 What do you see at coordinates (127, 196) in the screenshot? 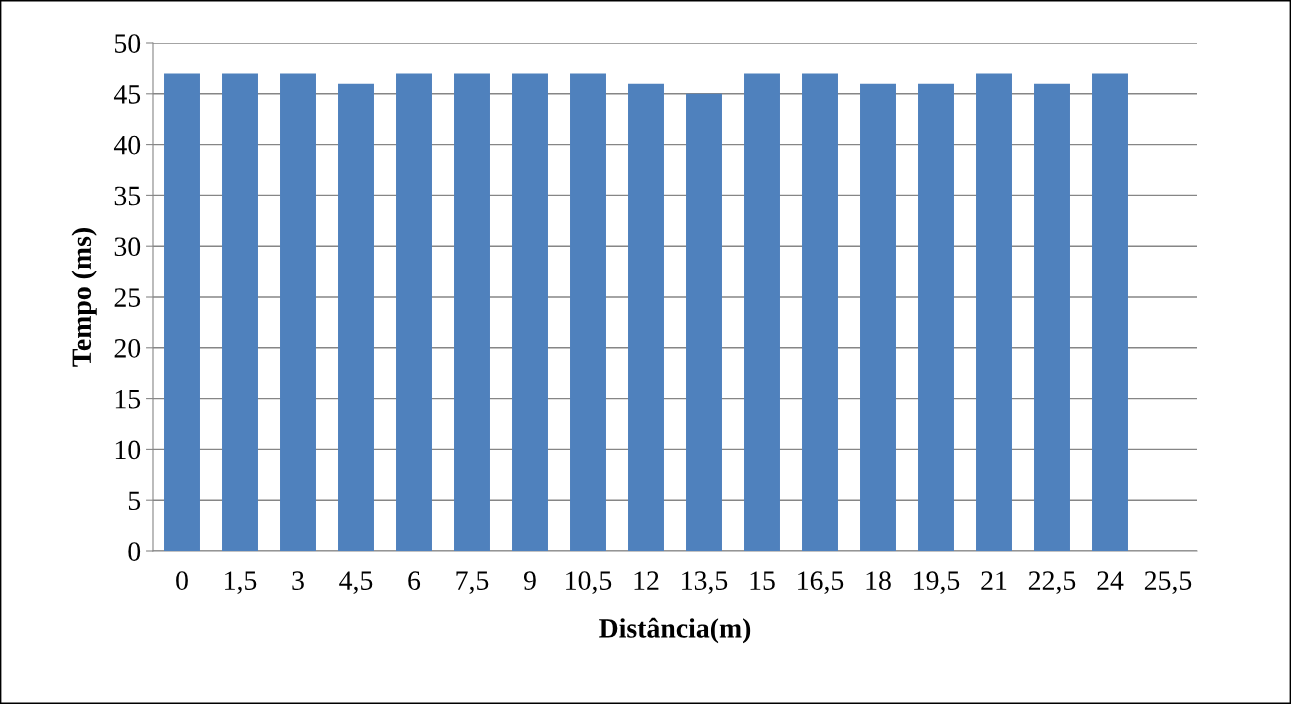
I see `y-tick-label: 35` at bounding box center [127, 196].